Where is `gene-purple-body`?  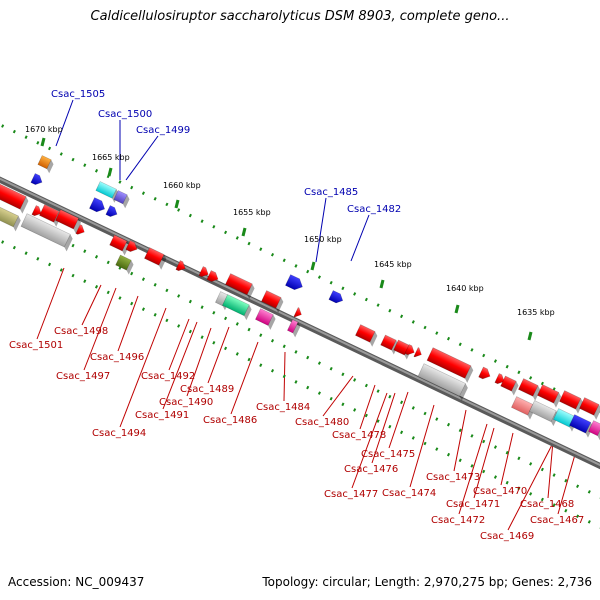 gene-purple-body is located at coordinates (120, 197).